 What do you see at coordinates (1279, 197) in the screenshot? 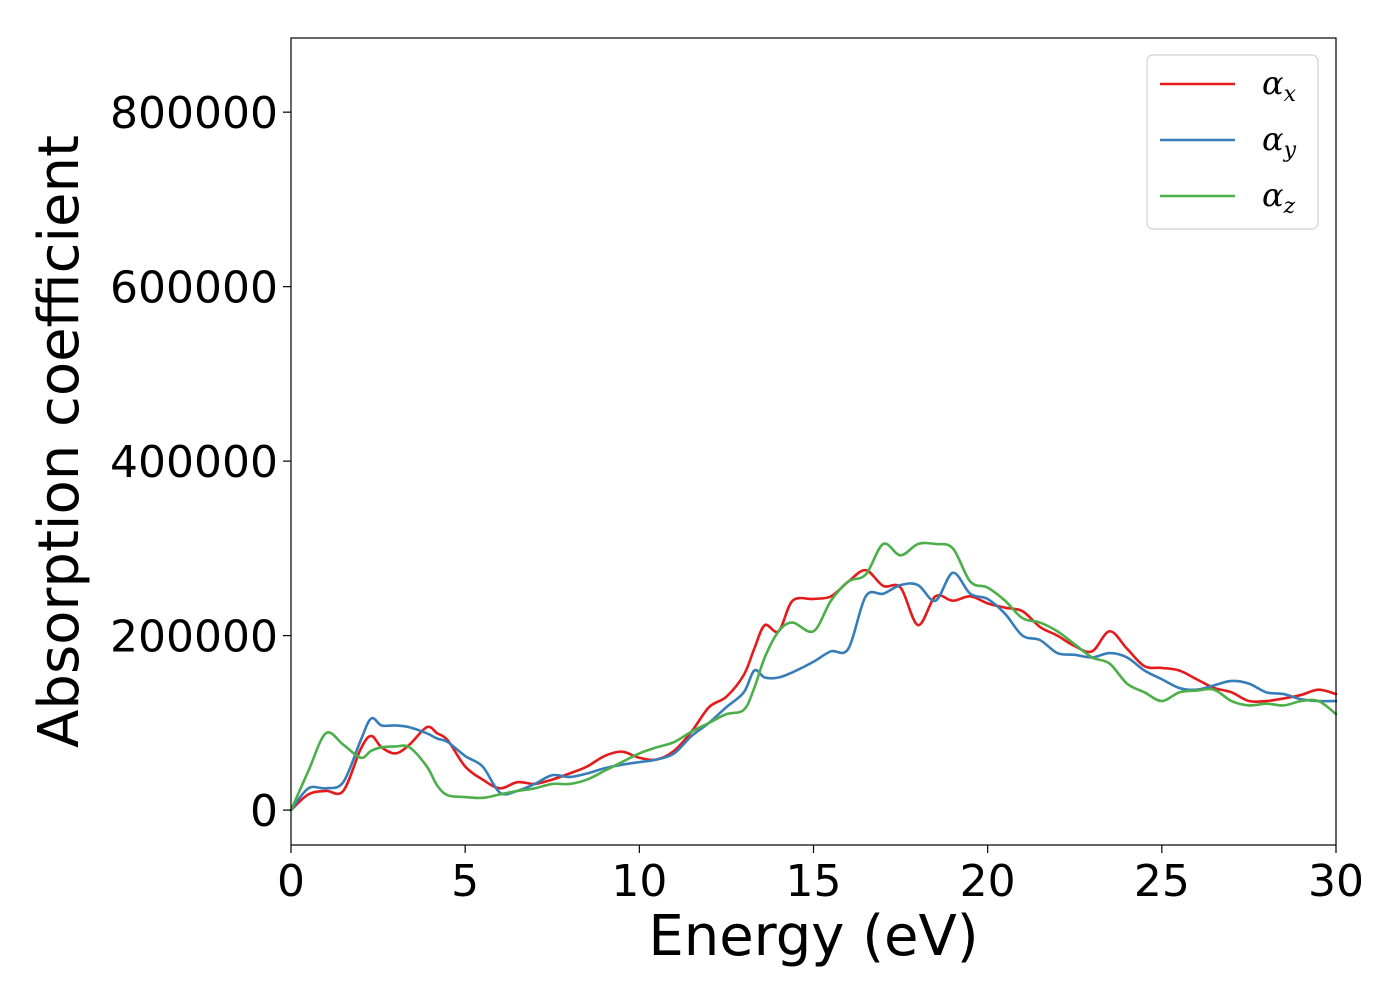
I see `legend-label-z: αz` at bounding box center [1279, 197].